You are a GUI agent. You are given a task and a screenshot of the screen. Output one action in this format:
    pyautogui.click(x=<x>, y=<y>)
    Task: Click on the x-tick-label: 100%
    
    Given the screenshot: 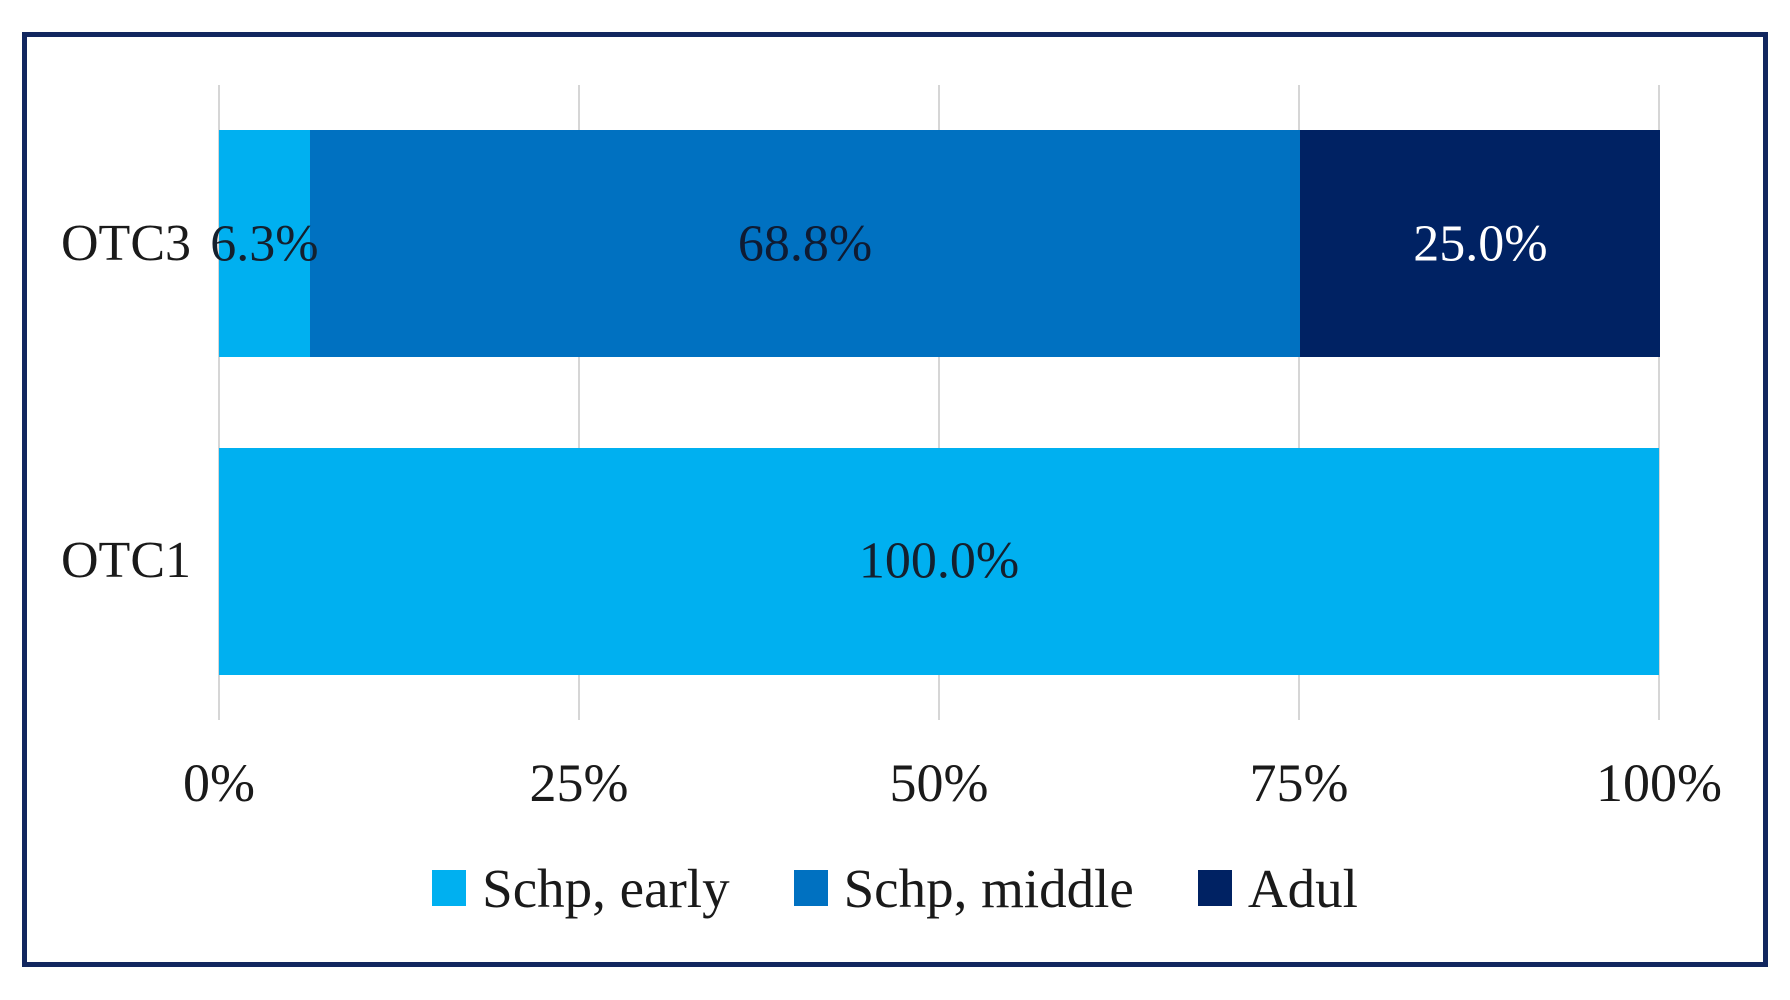 What is the action you would take?
    pyautogui.click(x=1659, y=783)
    